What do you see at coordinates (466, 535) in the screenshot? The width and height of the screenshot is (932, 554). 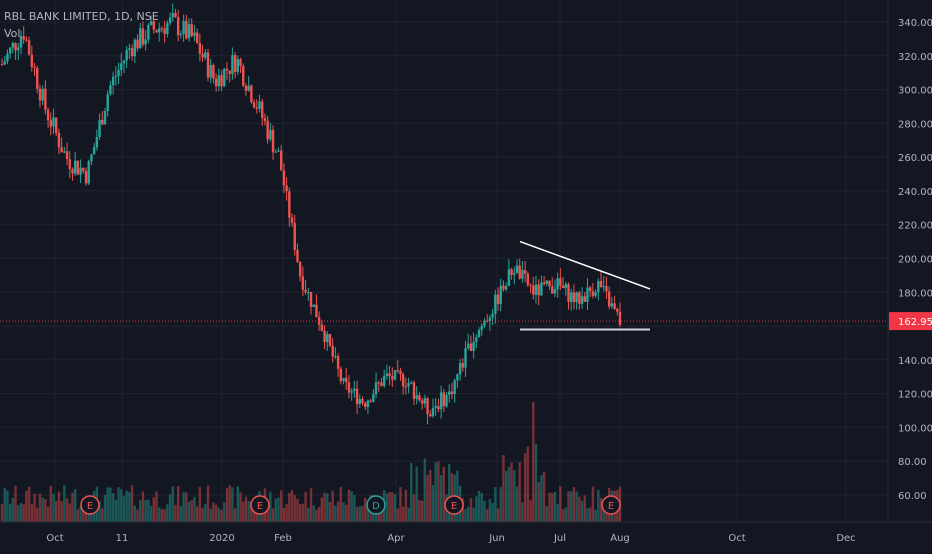 I see `time-axis: Oct 11 2020 Feb Apr Jun Jul Aug Oct Dec` at bounding box center [466, 535].